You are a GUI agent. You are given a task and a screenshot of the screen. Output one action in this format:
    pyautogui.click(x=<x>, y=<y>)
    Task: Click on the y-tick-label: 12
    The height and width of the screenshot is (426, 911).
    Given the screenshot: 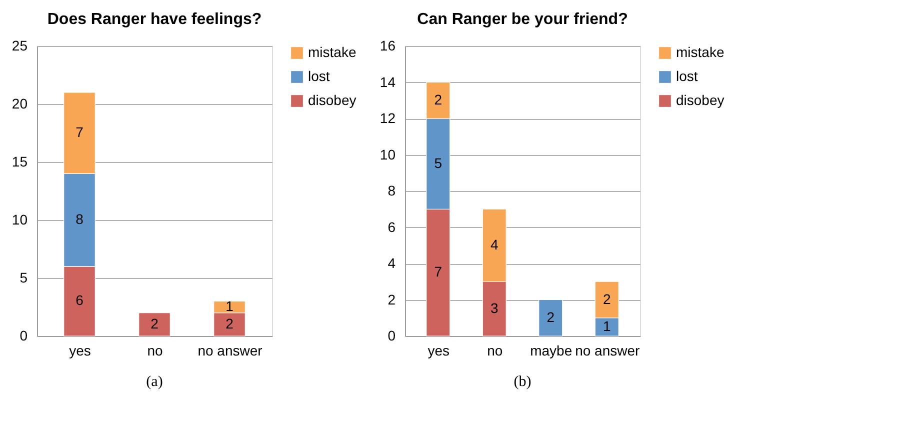 What is the action you would take?
    pyautogui.click(x=388, y=118)
    